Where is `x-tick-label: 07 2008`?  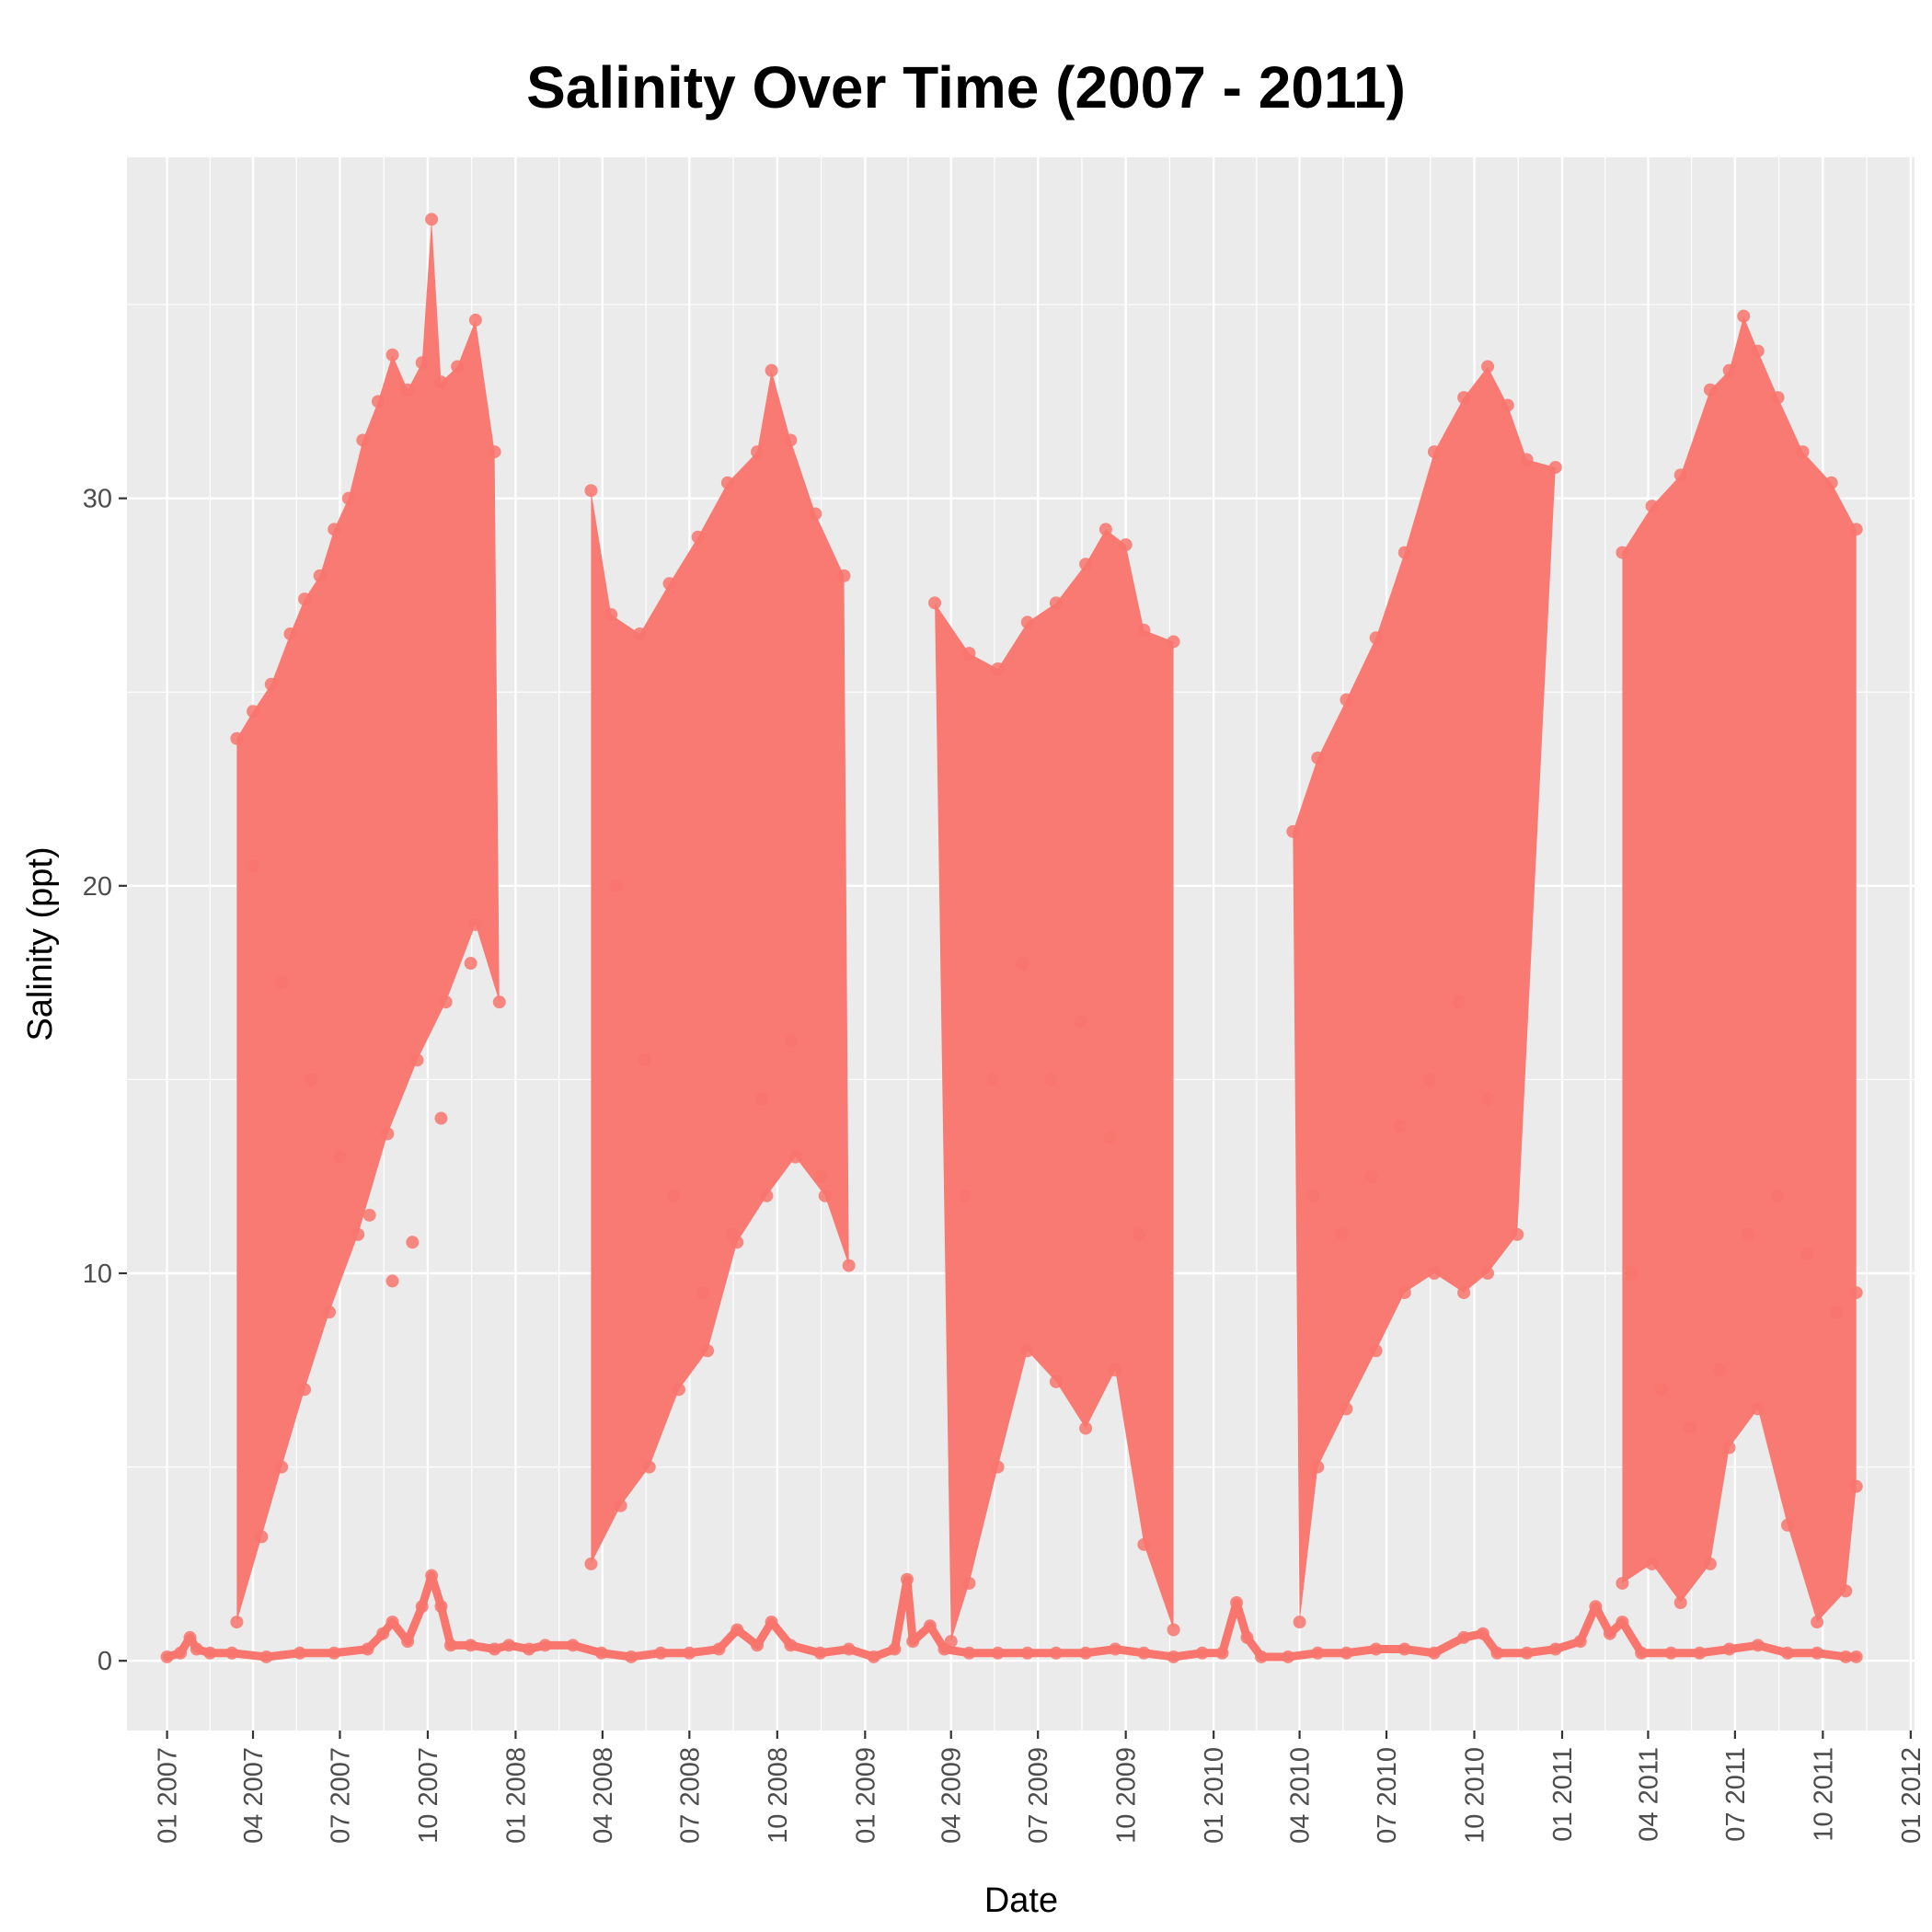
x-tick-label: 07 2008 is located at coordinates (690, 1795).